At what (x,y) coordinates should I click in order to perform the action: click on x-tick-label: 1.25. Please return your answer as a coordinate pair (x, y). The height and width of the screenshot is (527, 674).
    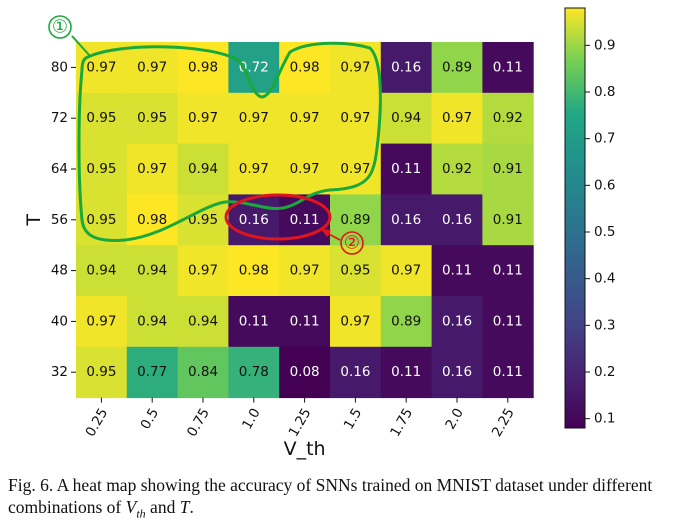
    Looking at the image, I should click on (300, 423).